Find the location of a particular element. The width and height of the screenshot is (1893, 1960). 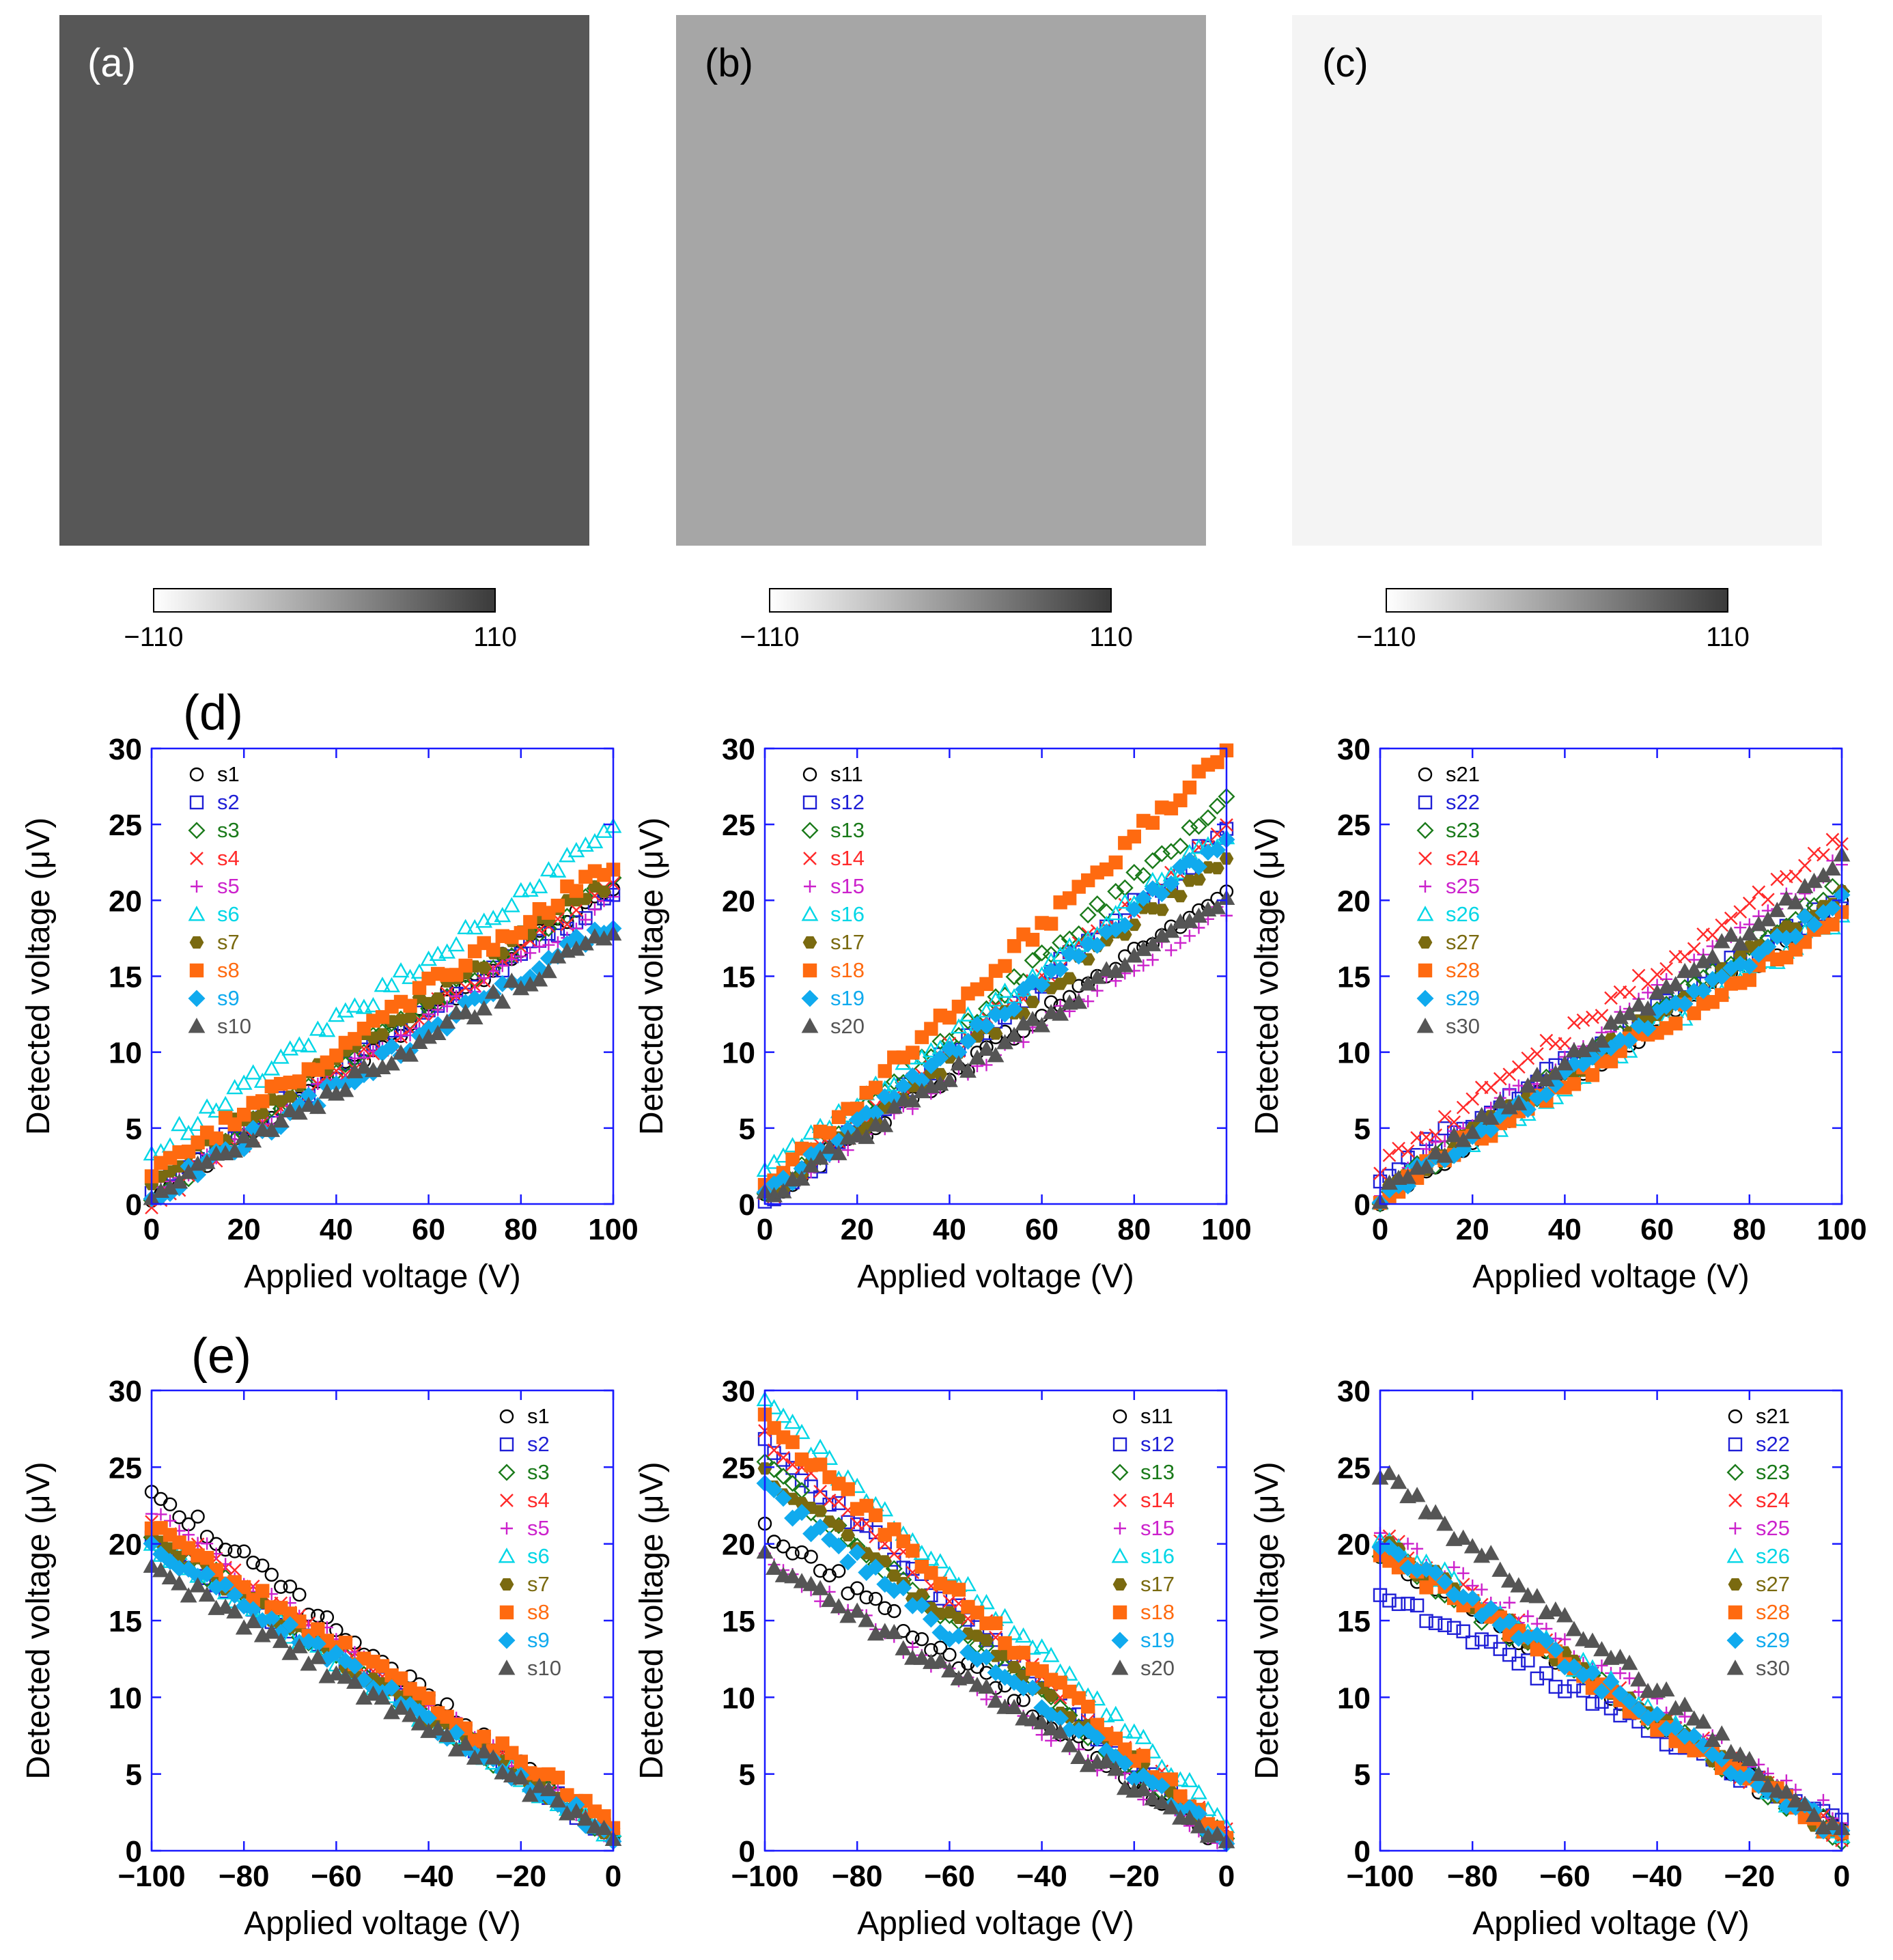

x-tick-label: 100 is located at coordinates (1226, 1229).